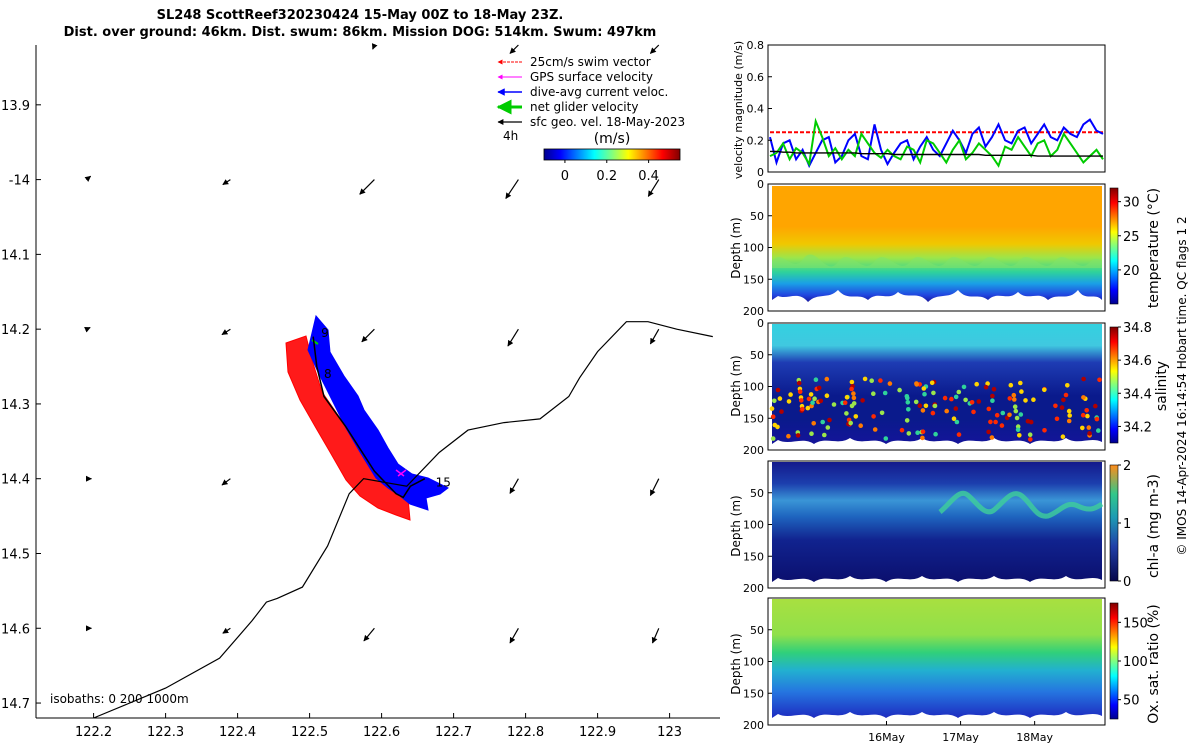 The height and width of the screenshot is (750, 1200). I want to click on temperature-colorbar-label: temperature (°C), so click(1154, 248).